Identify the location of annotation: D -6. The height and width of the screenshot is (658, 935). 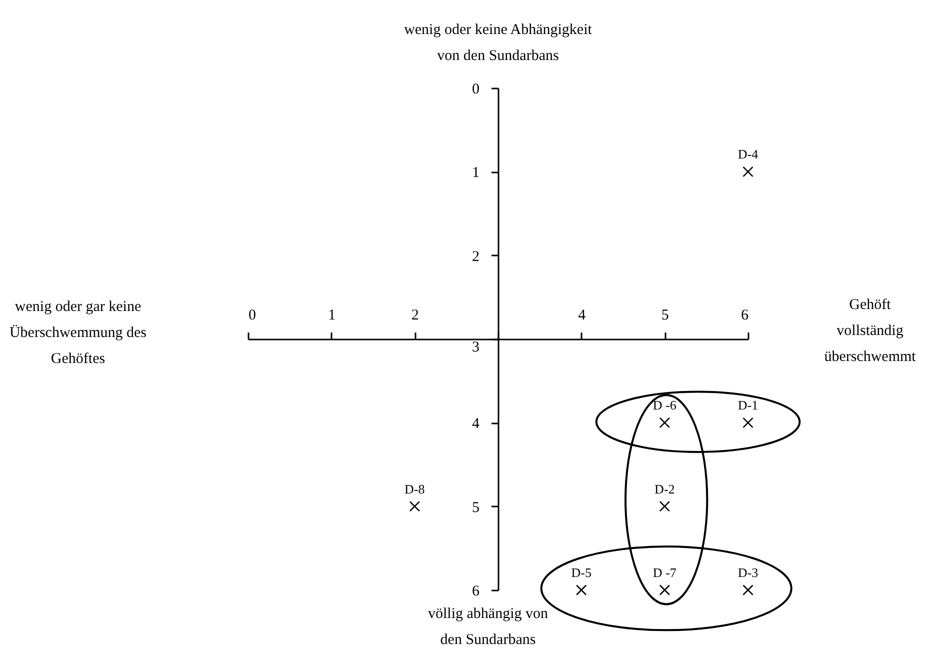
(664, 405).